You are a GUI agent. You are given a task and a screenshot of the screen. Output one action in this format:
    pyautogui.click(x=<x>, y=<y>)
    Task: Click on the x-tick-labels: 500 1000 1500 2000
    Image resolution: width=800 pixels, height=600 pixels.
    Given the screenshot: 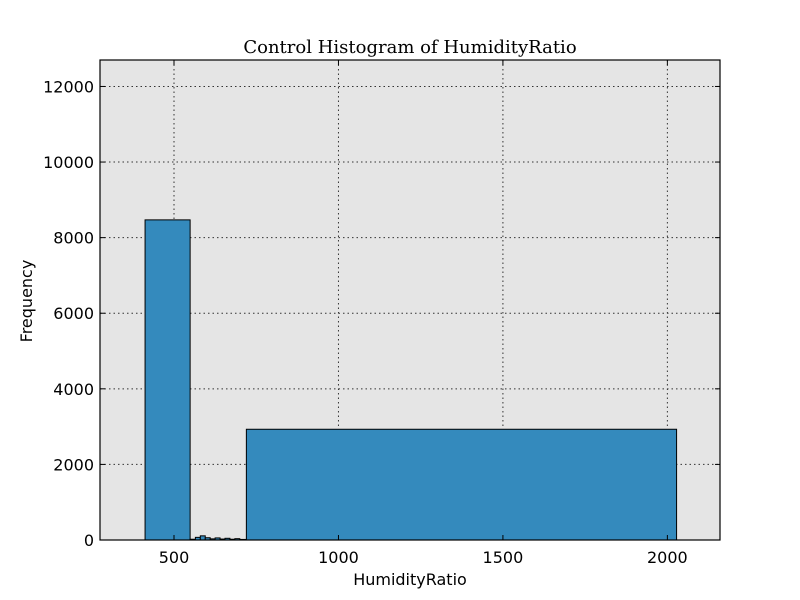 What is the action you would take?
    pyautogui.click(x=423, y=557)
    